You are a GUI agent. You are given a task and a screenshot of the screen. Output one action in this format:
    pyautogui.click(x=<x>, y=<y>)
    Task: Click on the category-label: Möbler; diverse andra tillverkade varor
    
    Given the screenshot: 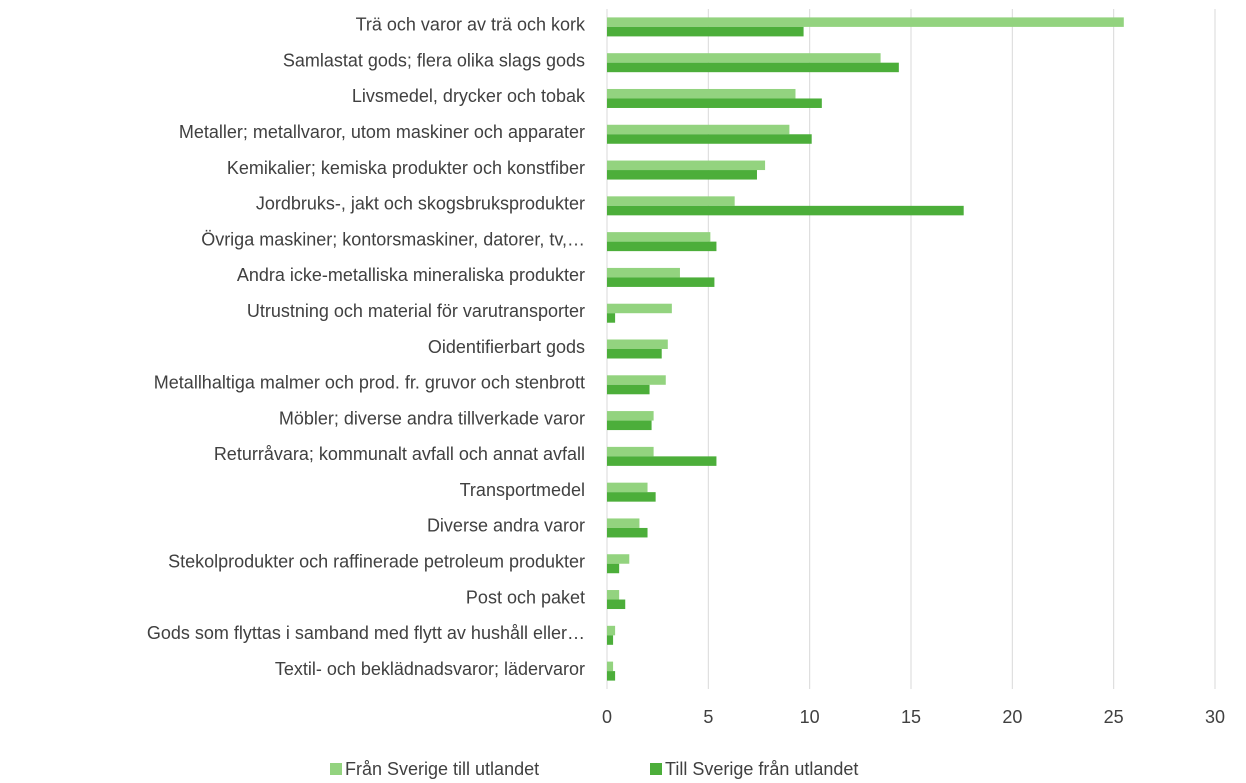 What is the action you would take?
    pyautogui.click(x=432, y=418)
    